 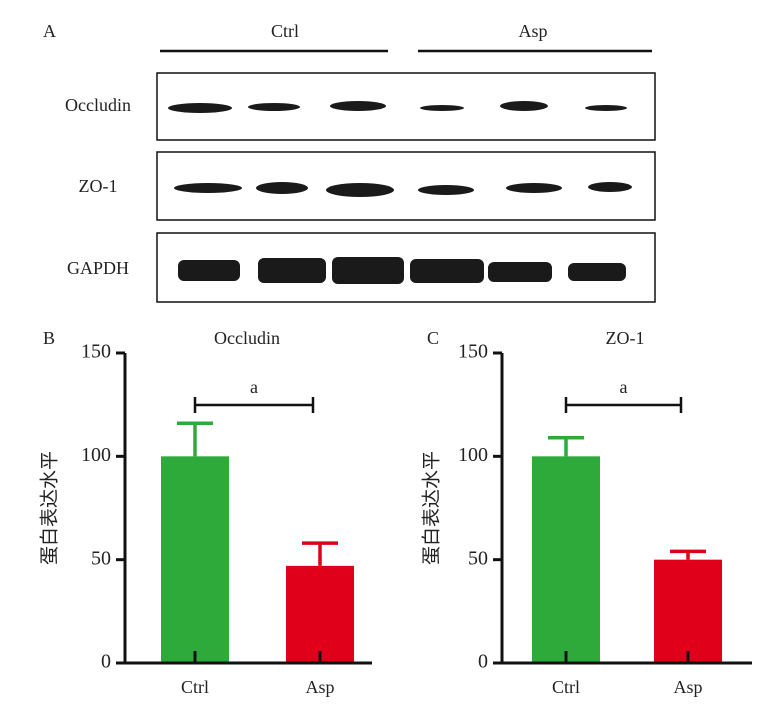 What do you see at coordinates (532, 31) in the screenshot?
I see `group-label: Asp` at bounding box center [532, 31].